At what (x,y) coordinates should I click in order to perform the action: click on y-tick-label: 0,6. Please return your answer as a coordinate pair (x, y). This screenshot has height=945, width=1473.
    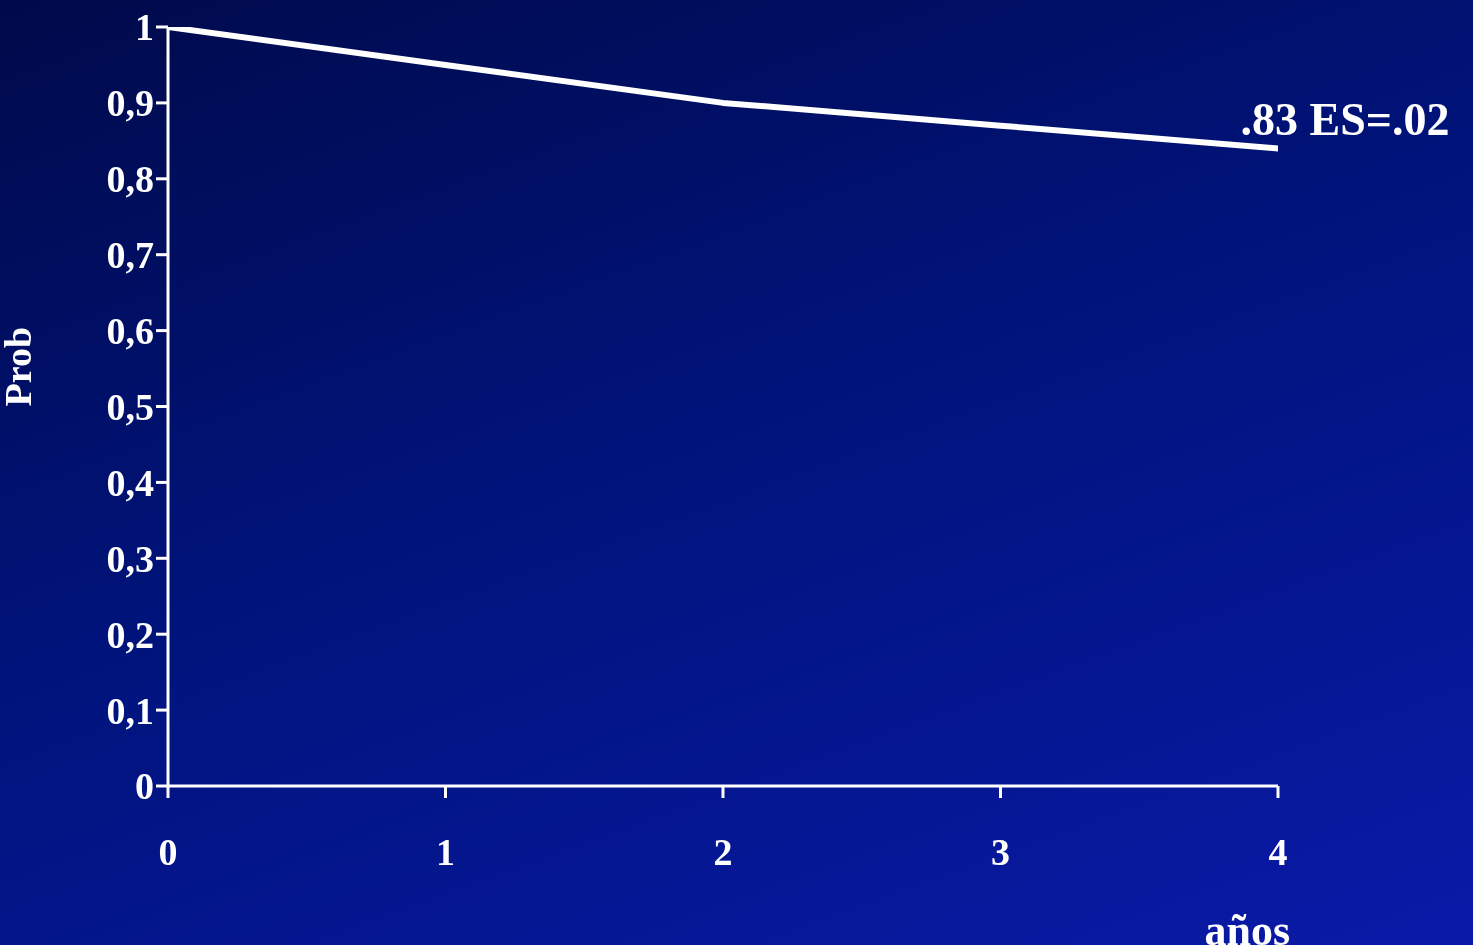
    Looking at the image, I should click on (130, 331).